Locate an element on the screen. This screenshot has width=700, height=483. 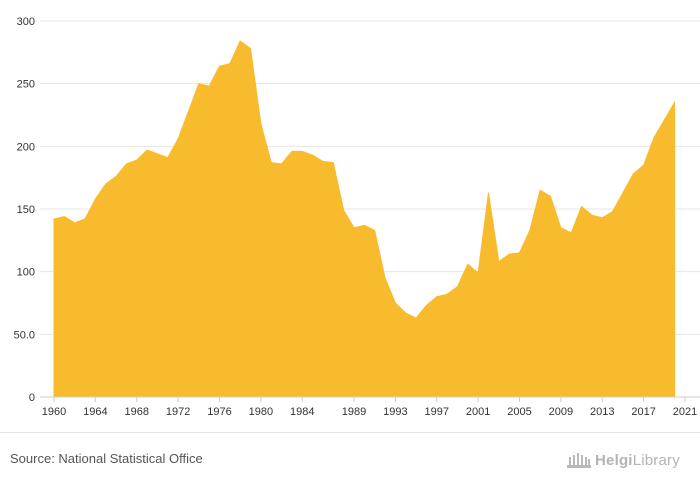
x-tick-label: 1984 is located at coordinates (302, 412).